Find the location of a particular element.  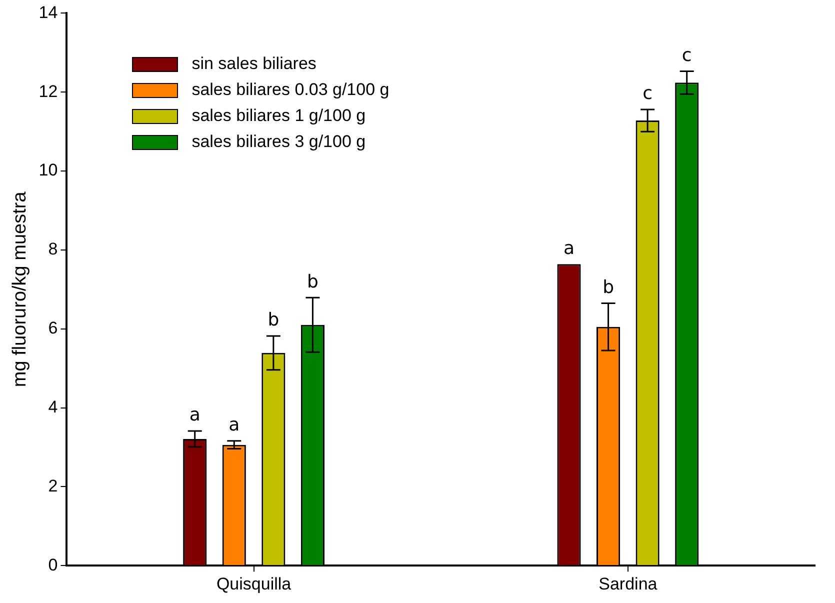

y-tick-label: 6 is located at coordinates (53, 328).